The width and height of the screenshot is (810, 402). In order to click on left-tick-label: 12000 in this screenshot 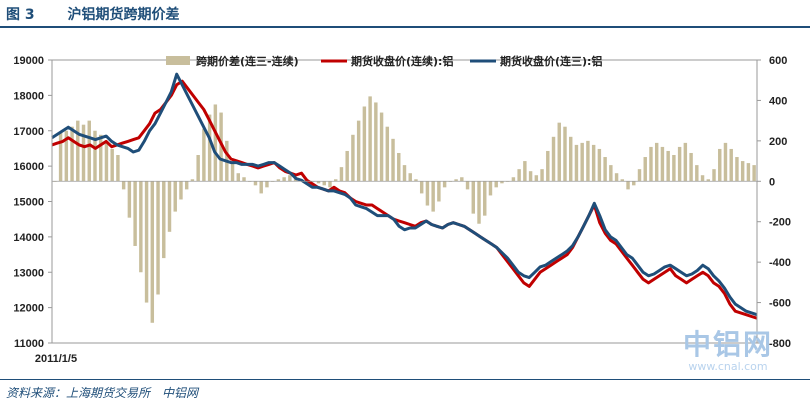, I will do `click(28, 309)`.